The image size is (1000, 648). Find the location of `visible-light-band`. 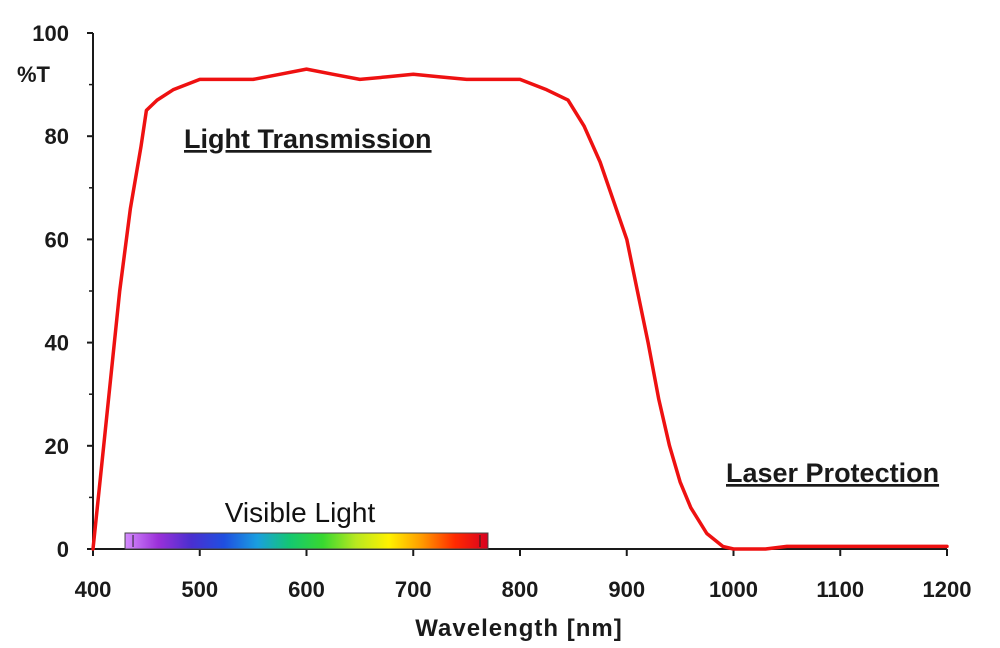

visible-light-band is located at coordinates (306, 541).